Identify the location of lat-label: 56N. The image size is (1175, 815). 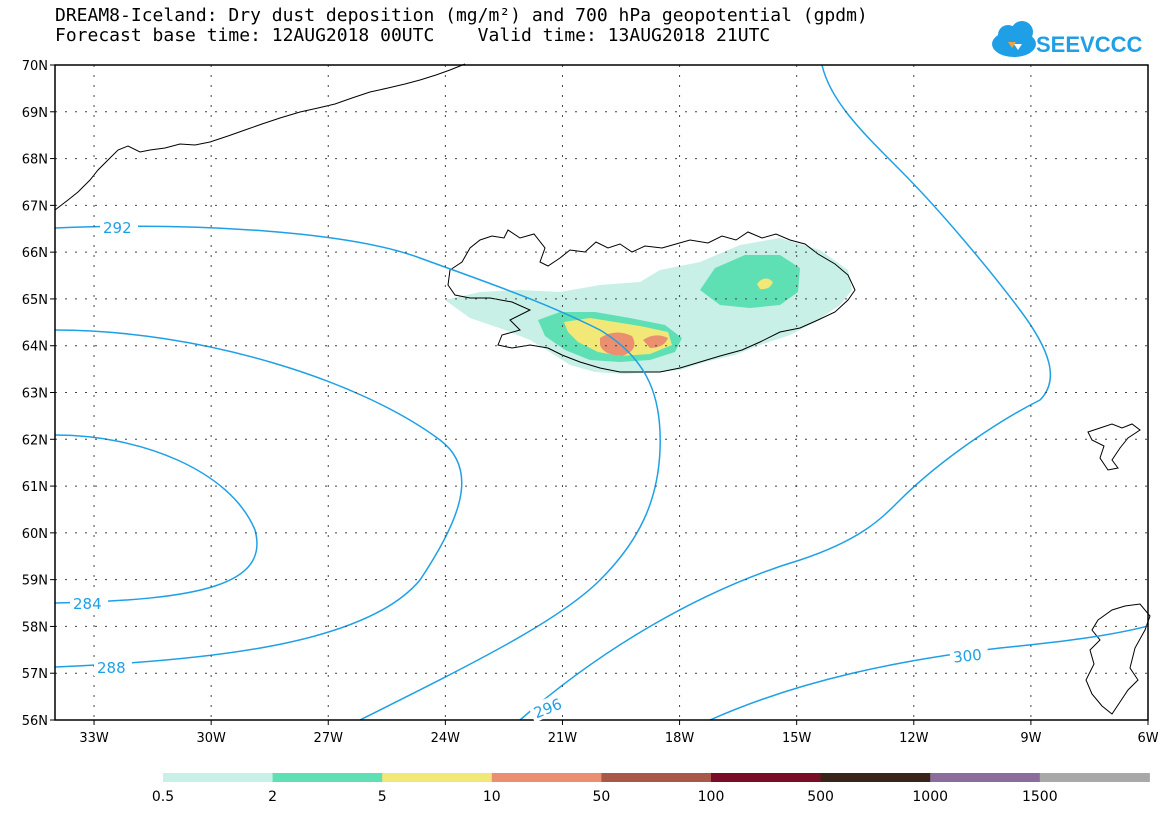
(35, 721).